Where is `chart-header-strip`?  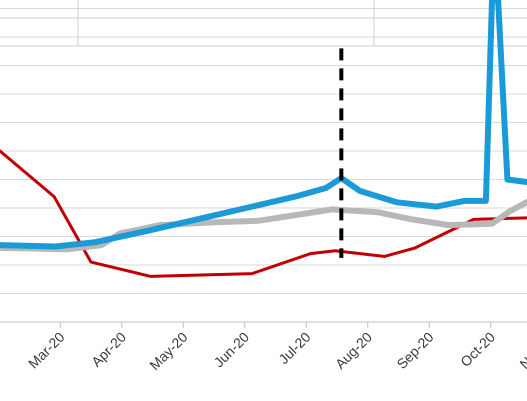 chart-header-strip is located at coordinates (263, 23).